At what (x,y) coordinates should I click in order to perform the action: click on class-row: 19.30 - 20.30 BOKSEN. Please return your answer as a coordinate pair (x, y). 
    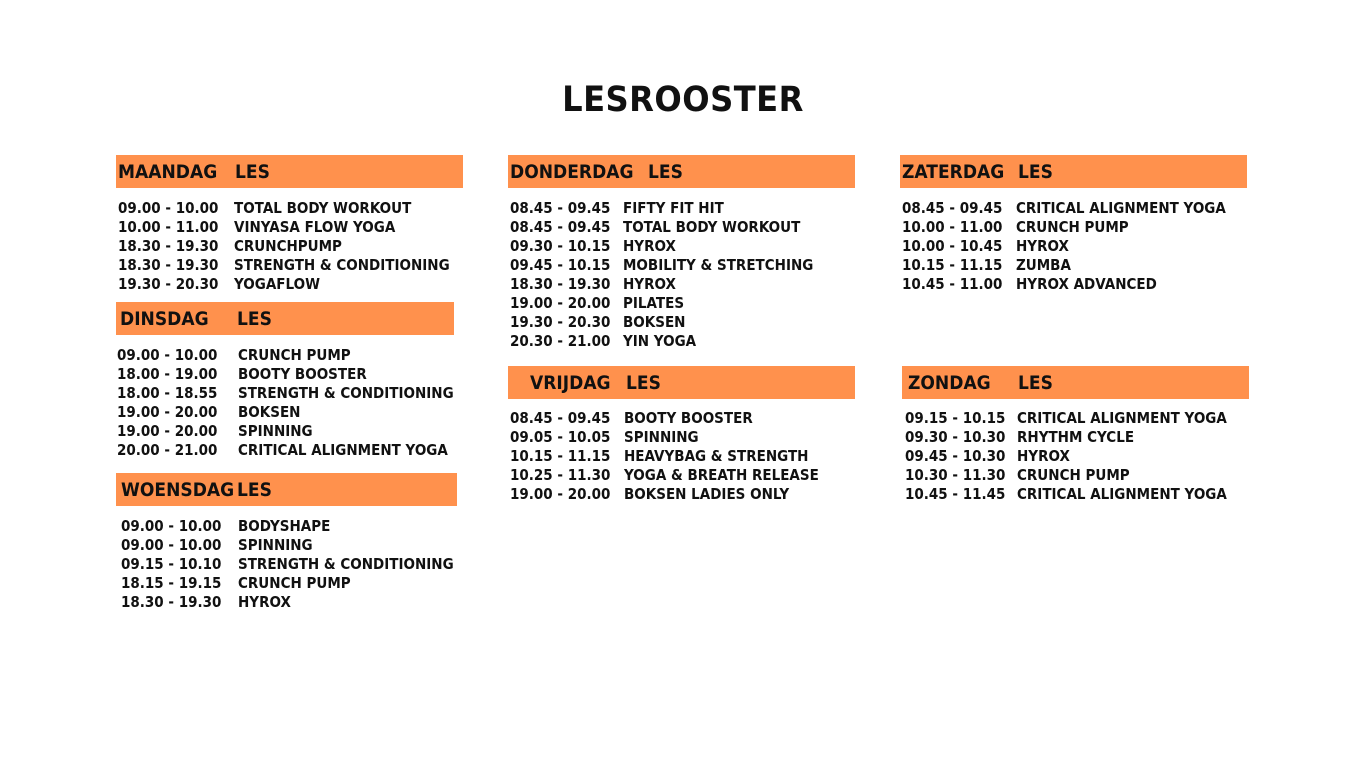
    Looking at the image, I should click on (681, 322).